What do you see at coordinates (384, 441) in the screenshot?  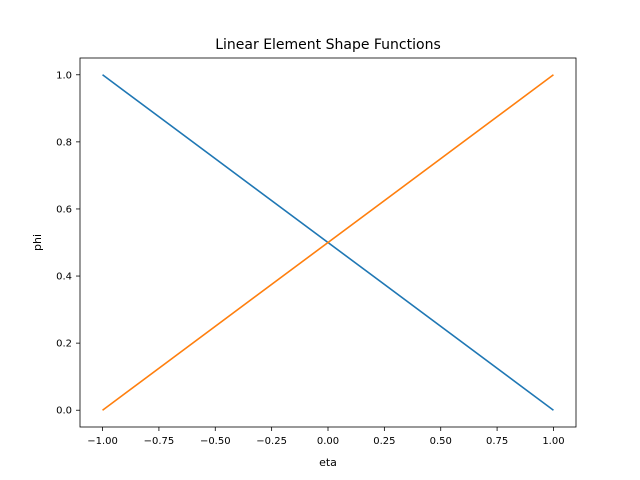 I see `x-tick-label: 0.25` at bounding box center [384, 441].